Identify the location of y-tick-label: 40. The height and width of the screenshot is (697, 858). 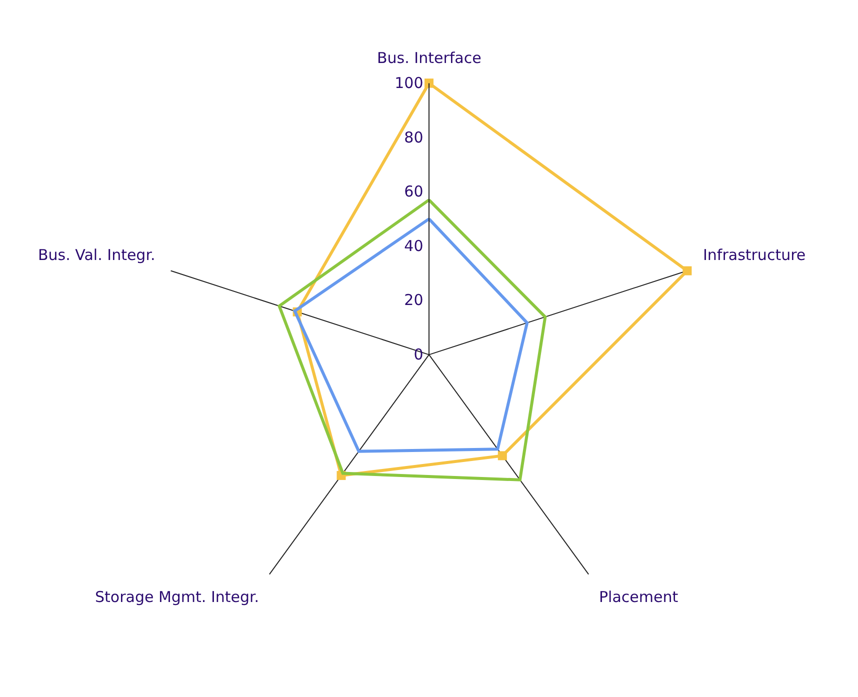
(414, 245).